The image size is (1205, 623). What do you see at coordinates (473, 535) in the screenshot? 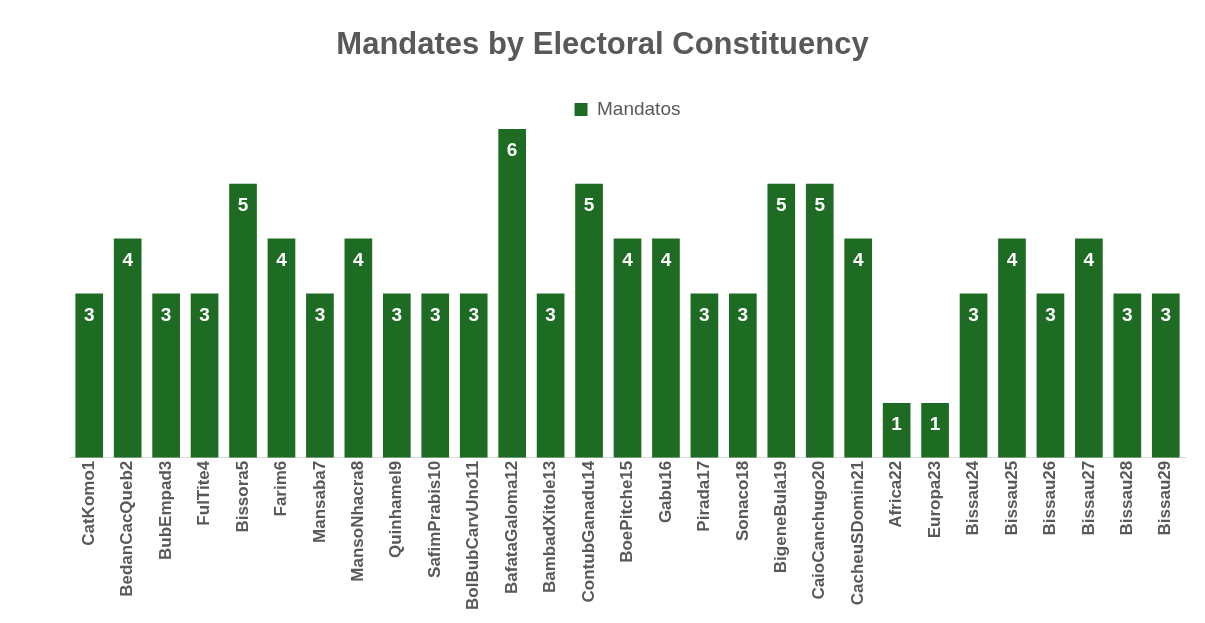
I see `x-tick-label: BolBubCarvUno11` at bounding box center [473, 535].